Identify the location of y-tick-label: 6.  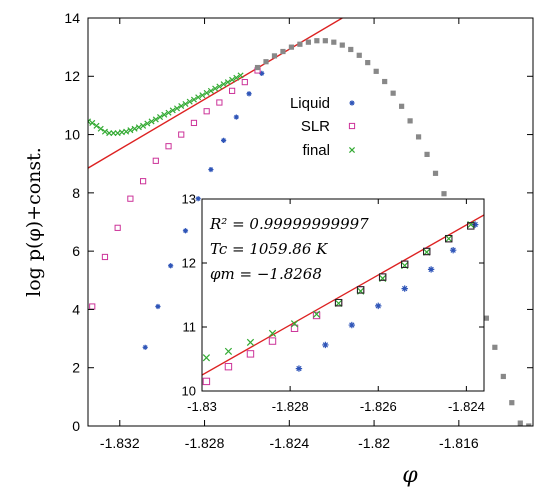
(76, 251).